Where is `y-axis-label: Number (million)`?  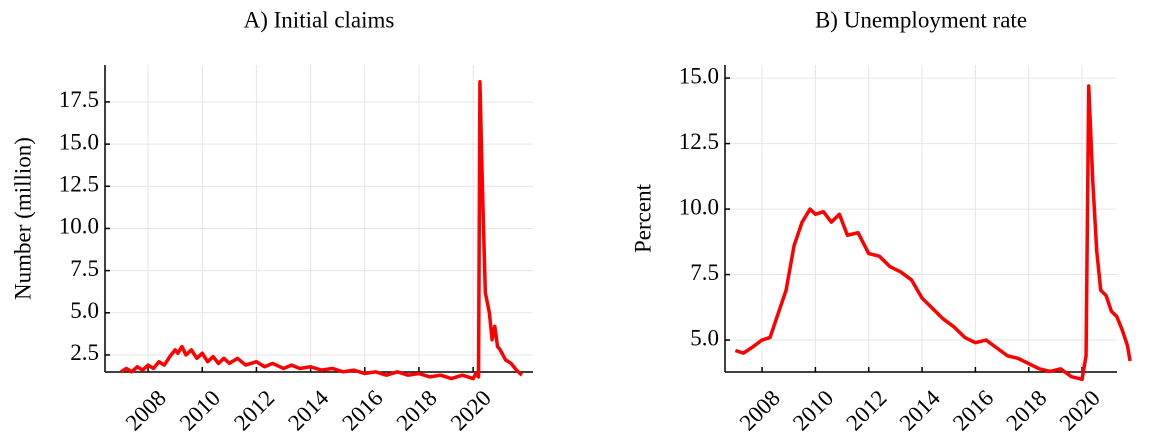 y-axis-label: Number (million) is located at coordinates (22, 218).